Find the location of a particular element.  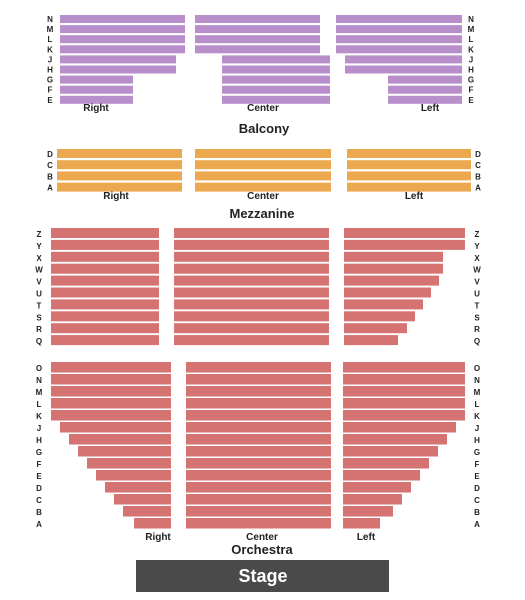

orchestra-upper-left-row-U is located at coordinates (387, 292).